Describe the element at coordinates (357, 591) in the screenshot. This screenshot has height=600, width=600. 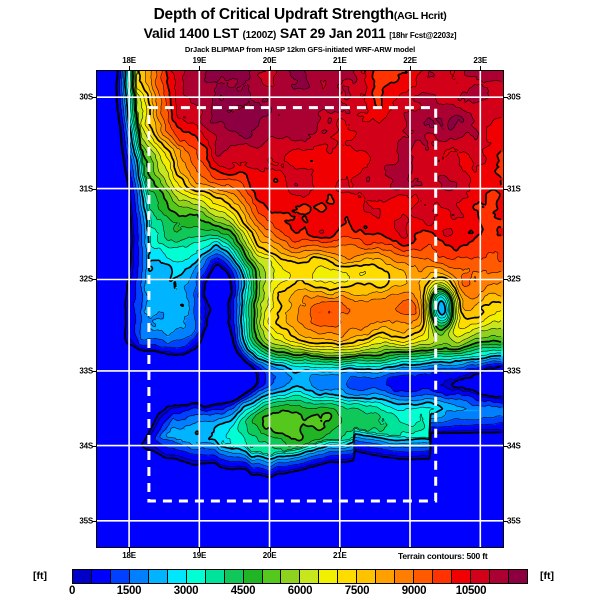
I see `colorbar-tick-7500: 7500` at that location.